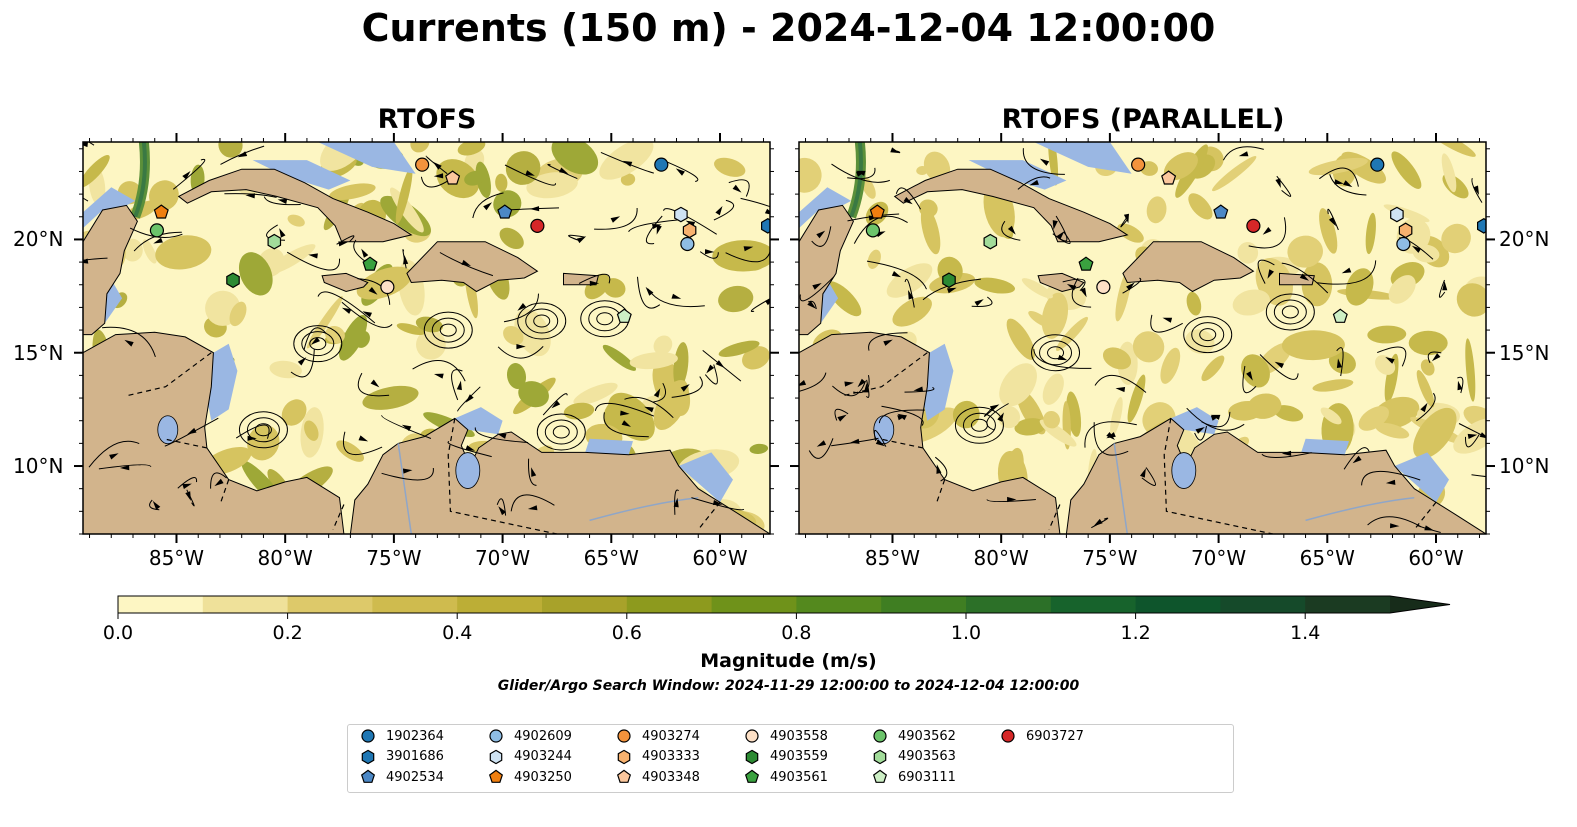 The image size is (1577, 827). I want to click on legend-item-4903558: 4903558, so click(786, 736).